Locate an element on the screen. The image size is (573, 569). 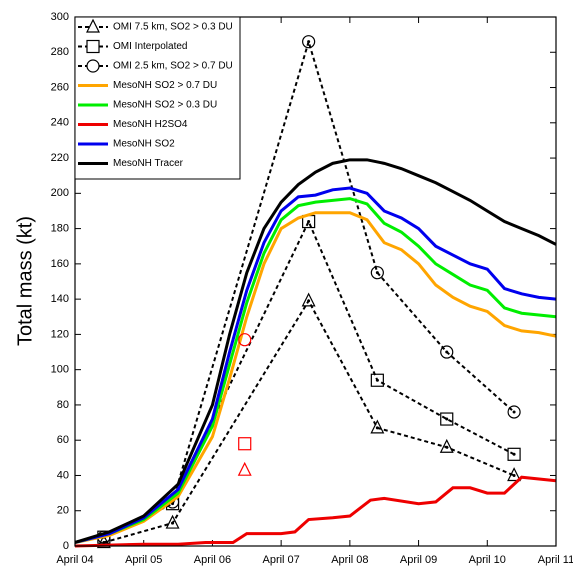
x-tick-label: April 04 is located at coordinates (74, 560).